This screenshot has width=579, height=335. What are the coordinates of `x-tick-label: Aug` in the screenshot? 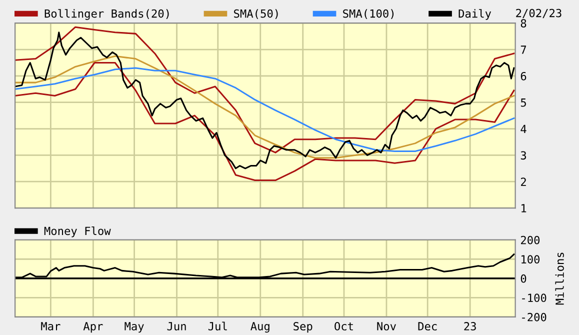 It's located at (260, 327).